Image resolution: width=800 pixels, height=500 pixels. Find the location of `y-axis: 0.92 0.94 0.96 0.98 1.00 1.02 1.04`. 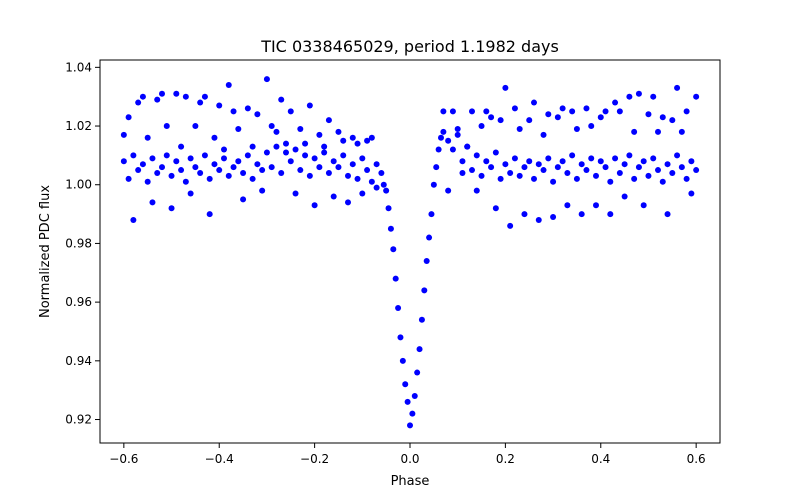

y-axis: 0.92 0.94 0.96 0.98 1.00 1.02 1.04 is located at coordinates (82, 243).